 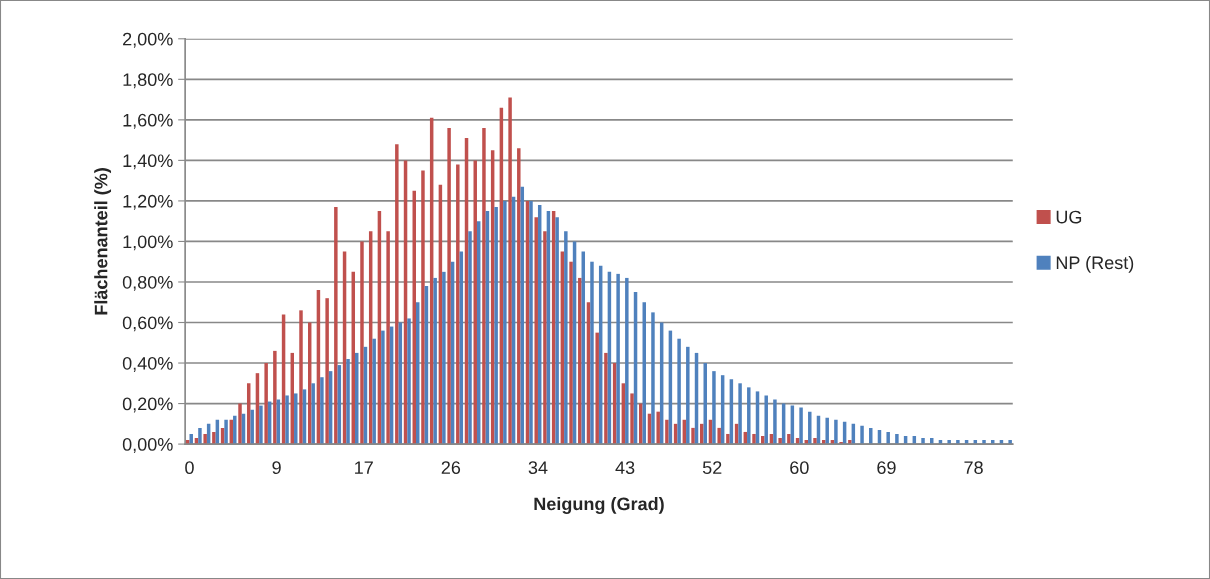 I want to click on legend-label: UG, so click(x=1069, y=217).